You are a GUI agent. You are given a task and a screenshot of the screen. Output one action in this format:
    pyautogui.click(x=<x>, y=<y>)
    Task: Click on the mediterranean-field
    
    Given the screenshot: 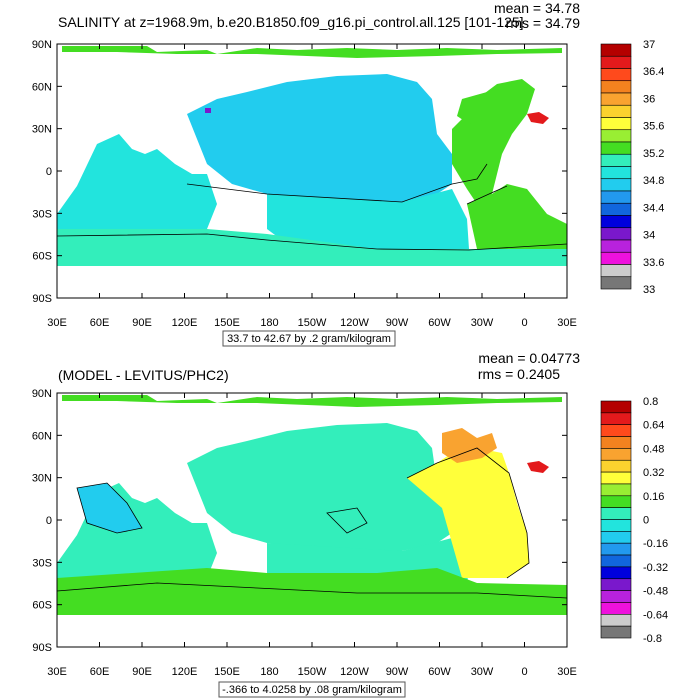 What is the action you would take?
    pyautogui.click(x=538, y=467)
    